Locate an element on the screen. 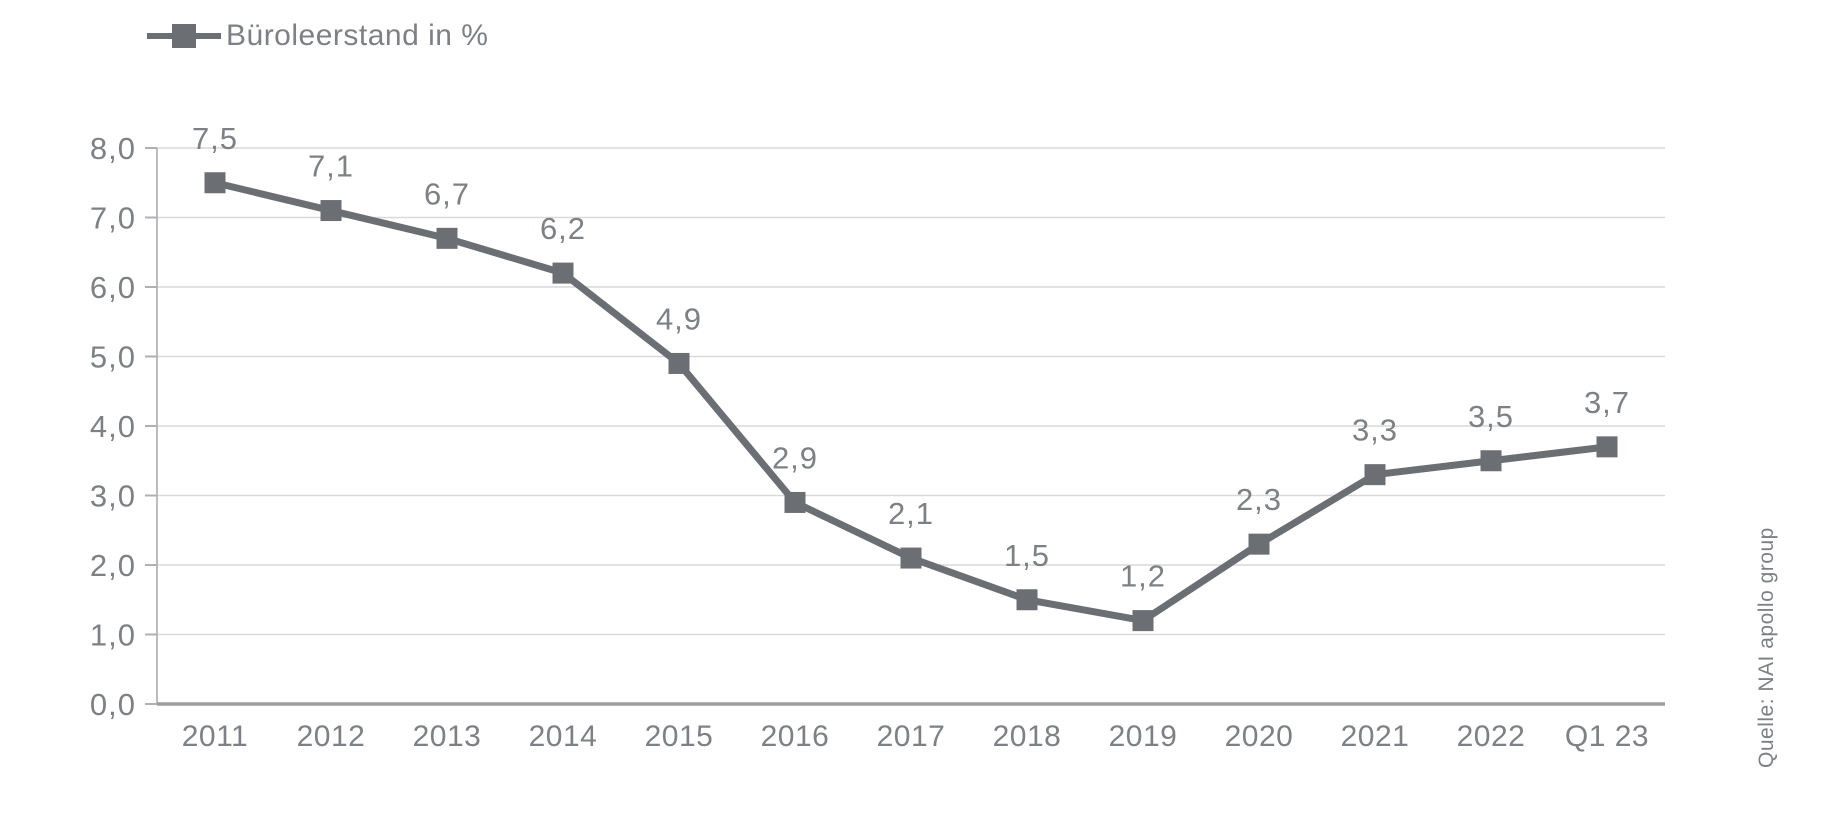 The width and height of the screenshot is (1830, 828). data-label: 3,5 is located at coordinates (1491, 416).